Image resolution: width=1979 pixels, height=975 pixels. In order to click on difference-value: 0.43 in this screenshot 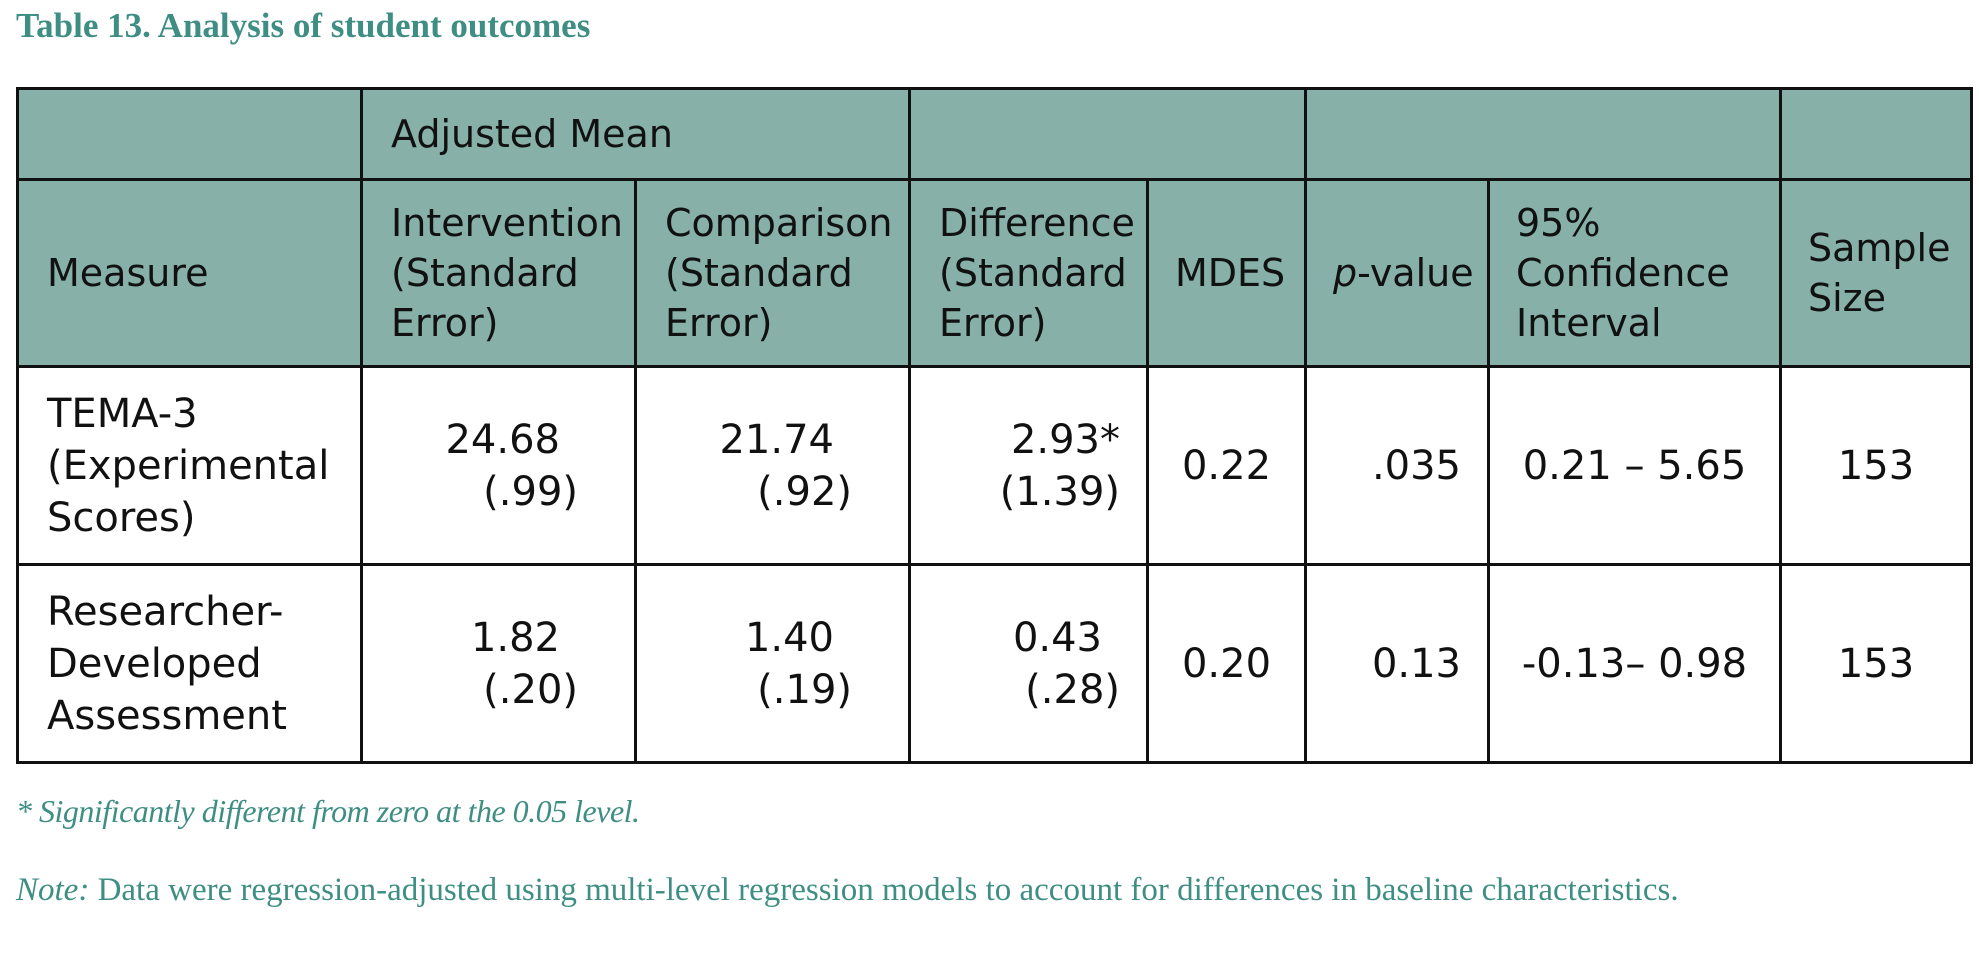, I will do `click(1057, 637)`.